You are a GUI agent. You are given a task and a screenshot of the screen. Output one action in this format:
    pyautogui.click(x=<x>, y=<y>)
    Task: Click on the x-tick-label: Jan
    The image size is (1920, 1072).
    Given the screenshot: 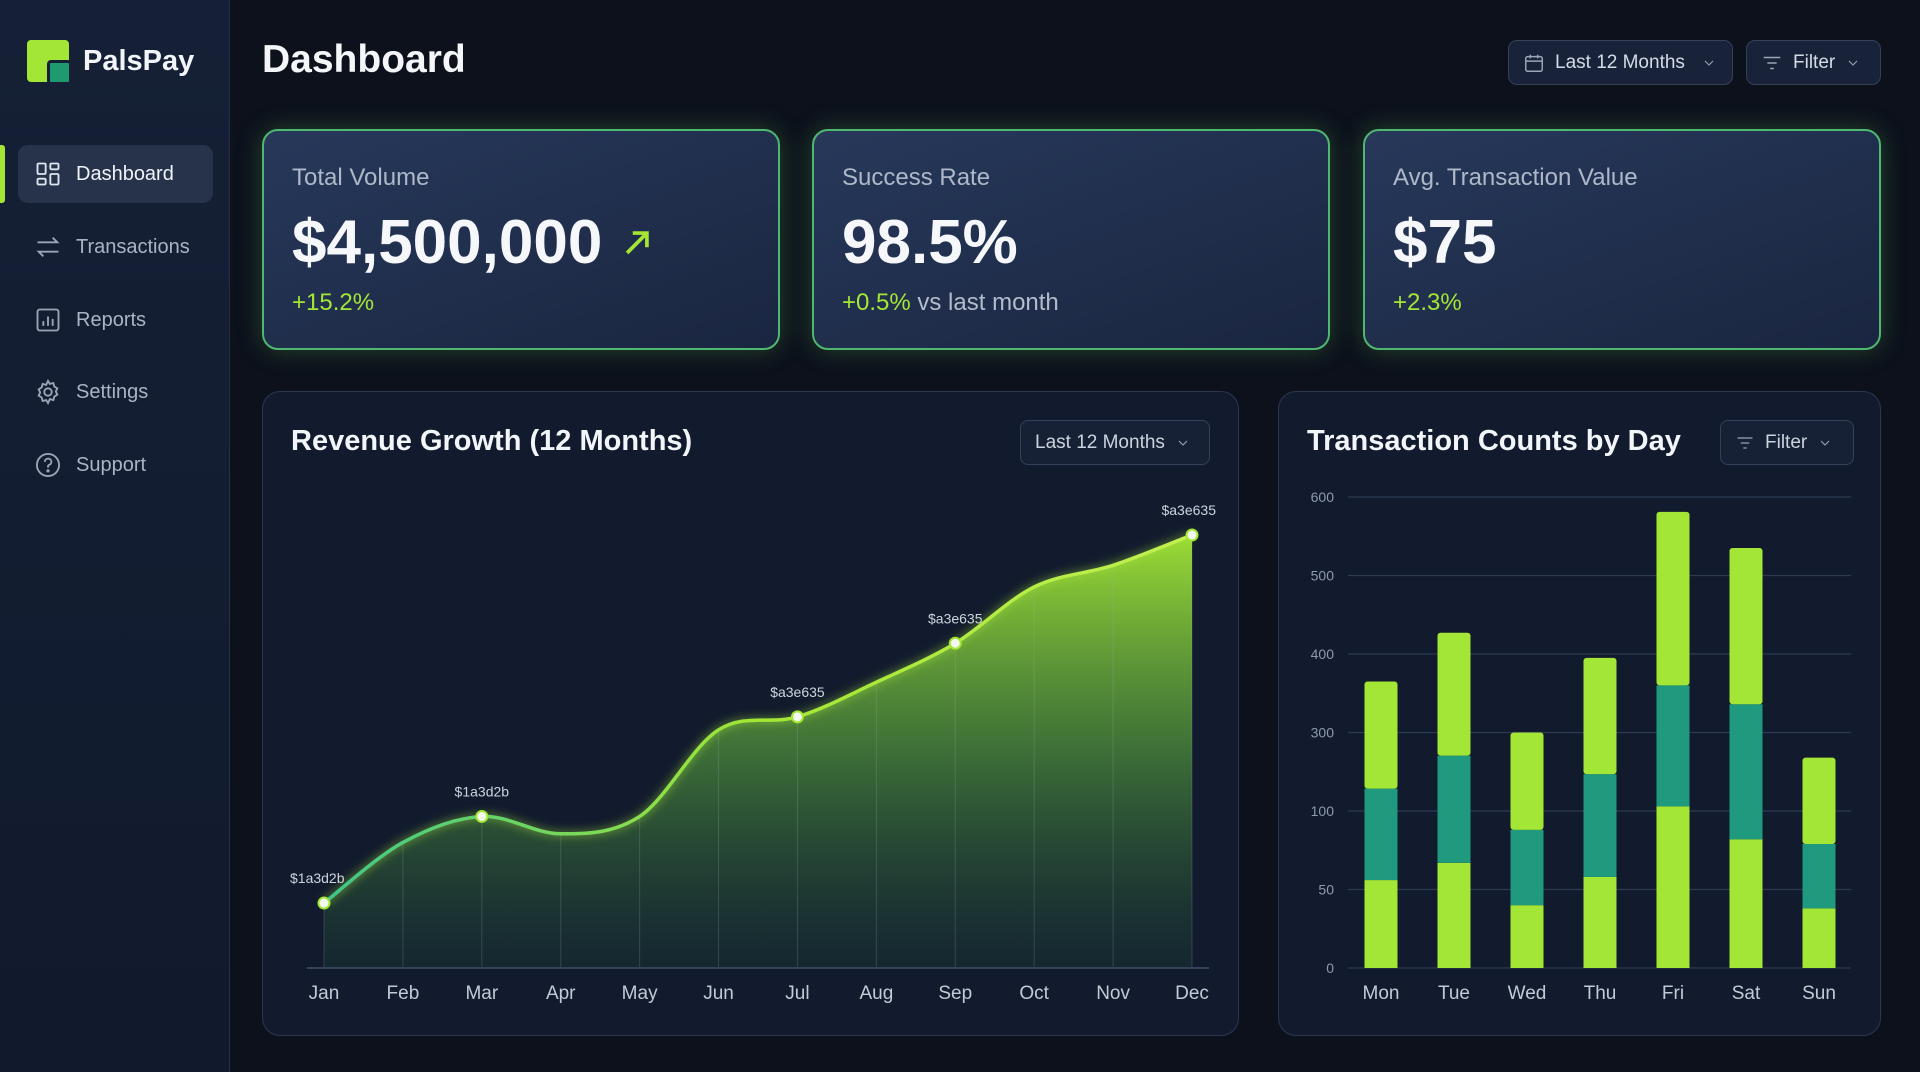 What is the action you would take?
    pyautogui.click(x=324, y=993)
    